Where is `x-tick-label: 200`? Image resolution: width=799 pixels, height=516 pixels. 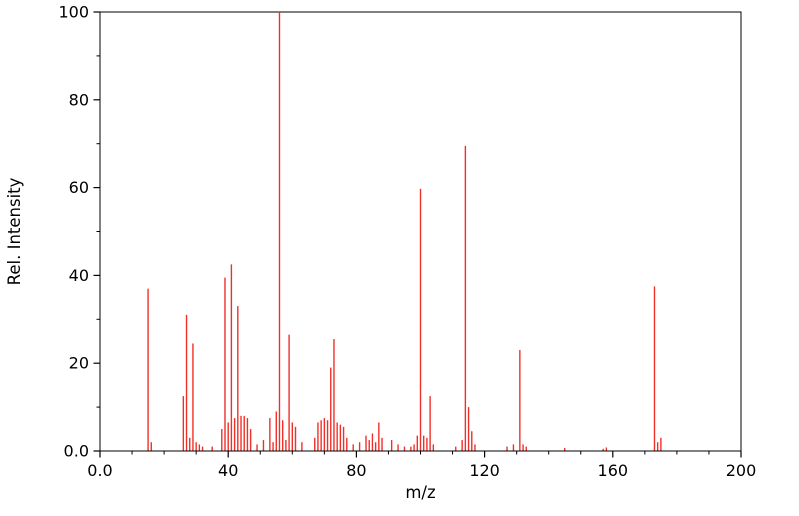 x-tick-label: 200 is located at coordinates (741, 470).